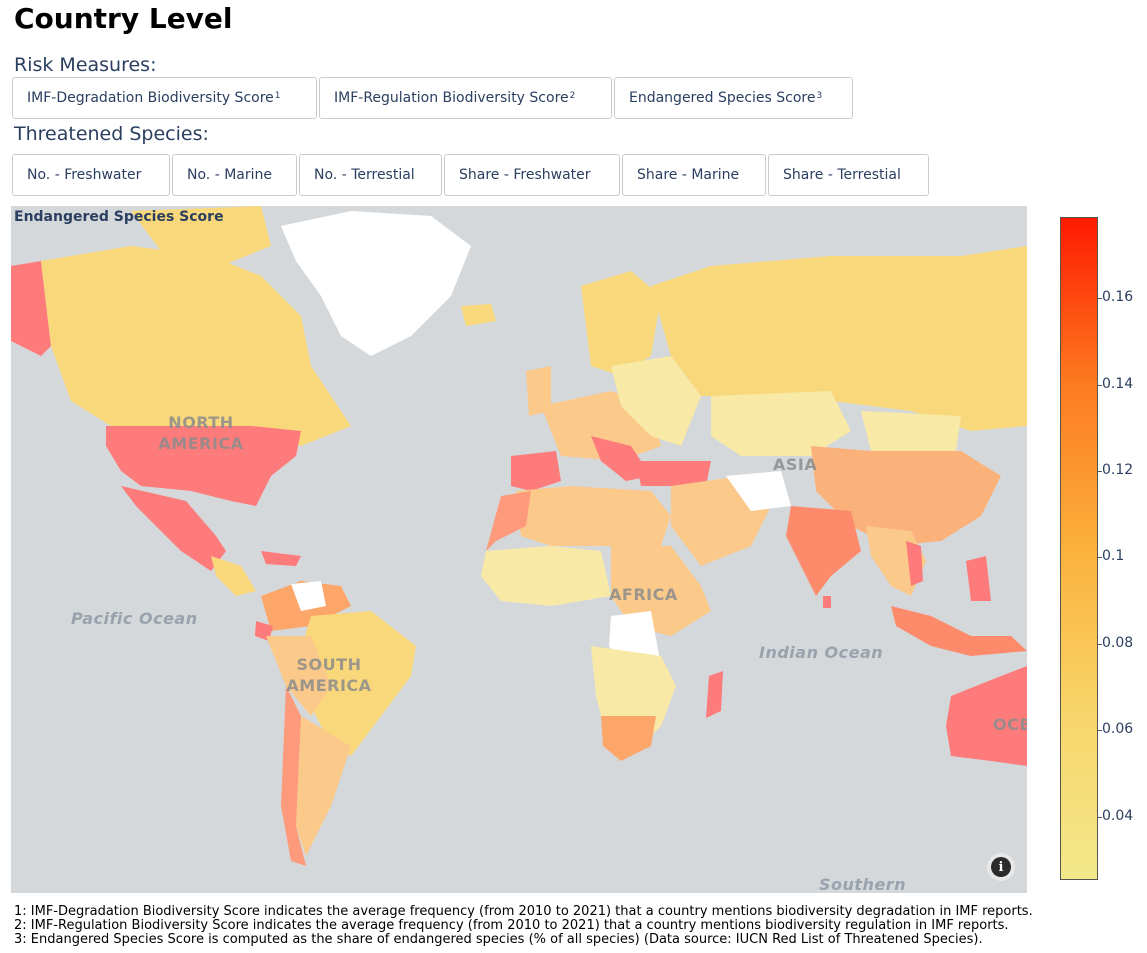 Image resolution: width=1147 pixels, height=953 pixels. Describe the element at coordinates (329, 675) in the screenshot. I see `continent-label-south-america: SOUTH AMERICA` at that location.